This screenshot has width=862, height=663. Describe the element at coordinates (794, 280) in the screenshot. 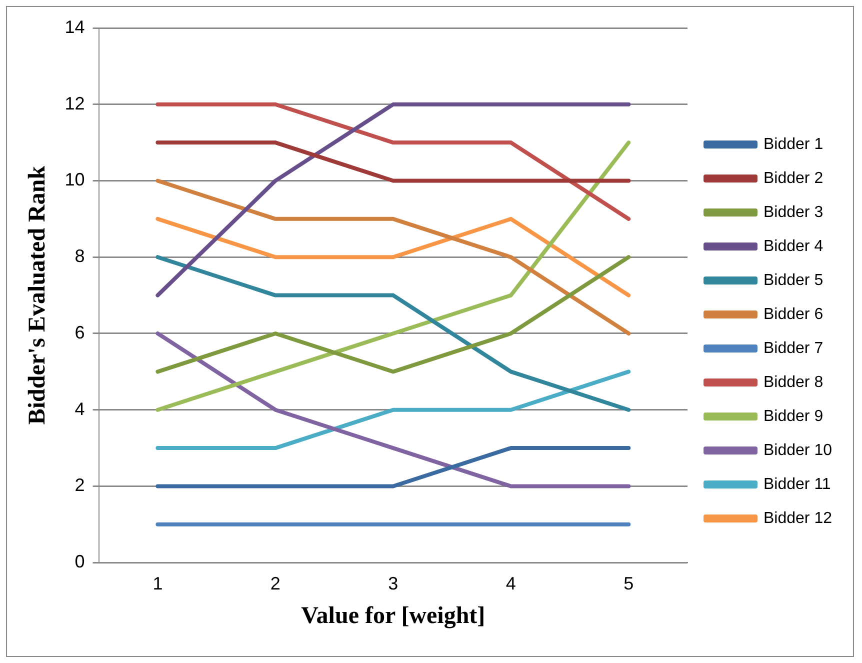

I see `legend-label: Bidder 5` at that location.